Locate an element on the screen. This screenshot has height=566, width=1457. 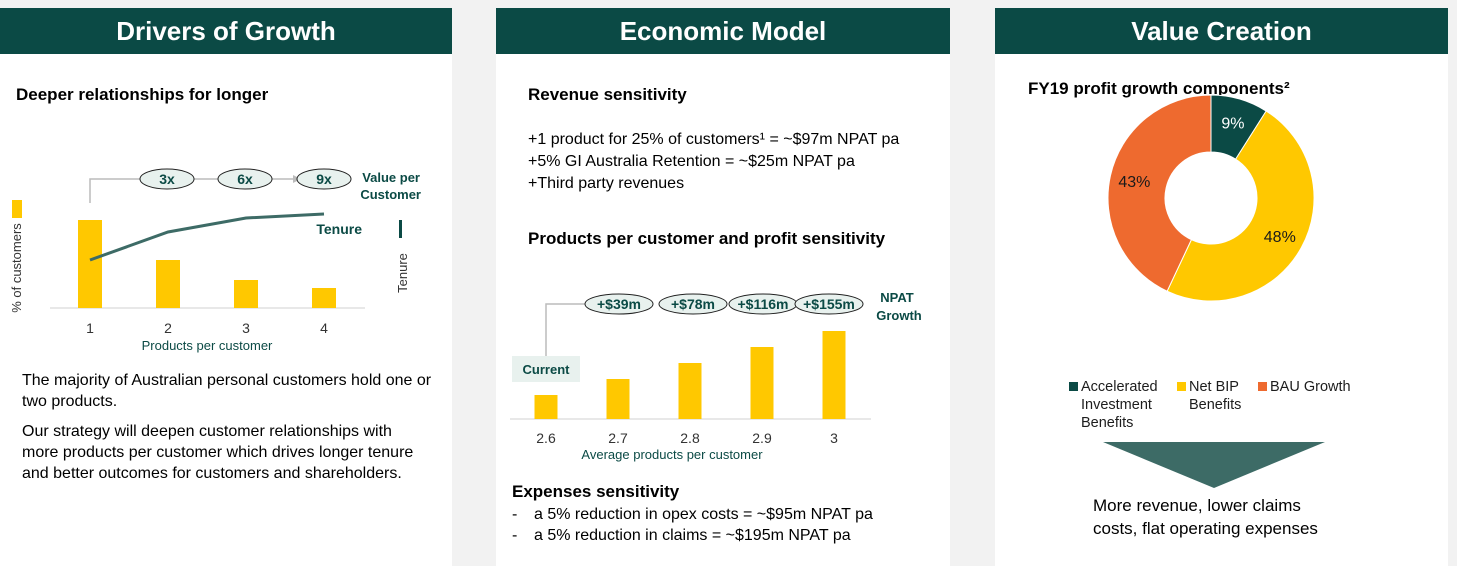
revenue-sensitivity-title: Revenue sensitivity is located at coordinates (607, 94).